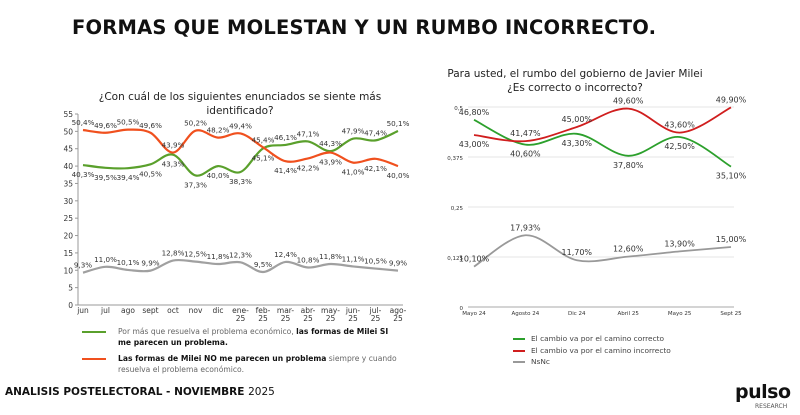 The width and height of the screenshot is (800, 415). What do you see at coordinates (105, 259) in the screenshot?
I see `data-label: 11,0%` at bounding box center [105, 259].